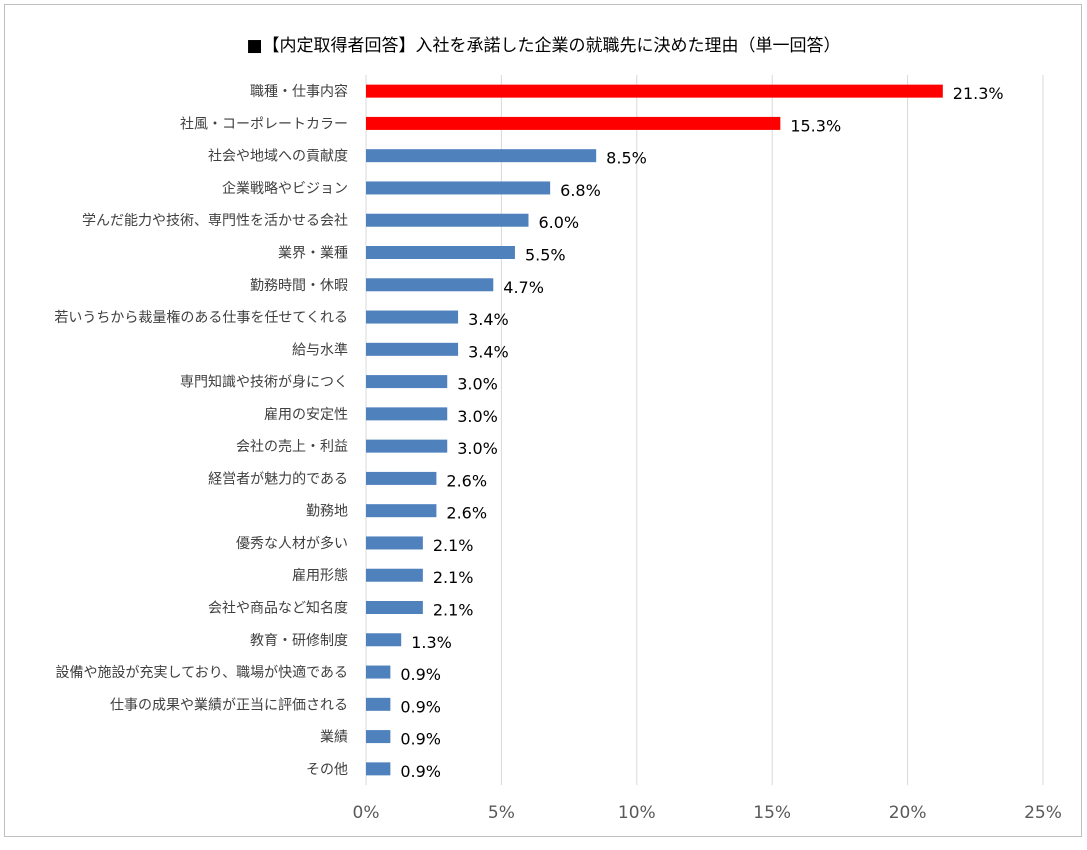 This screenshot has height=850, width=1087. What do you see at coordinates (264, 124) in the screenshot?
I see `category-label: 社風・コーポレートカラー` at bounding box center [264, 124].